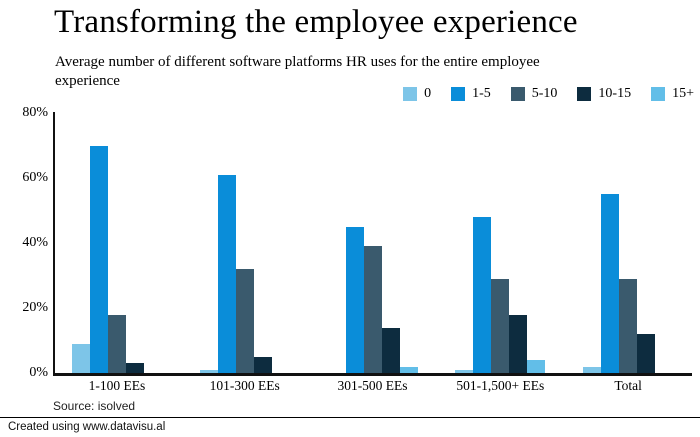 This screenshot has height=437, width=700. I want to click on x-category-label: Total, so click(628, 385).